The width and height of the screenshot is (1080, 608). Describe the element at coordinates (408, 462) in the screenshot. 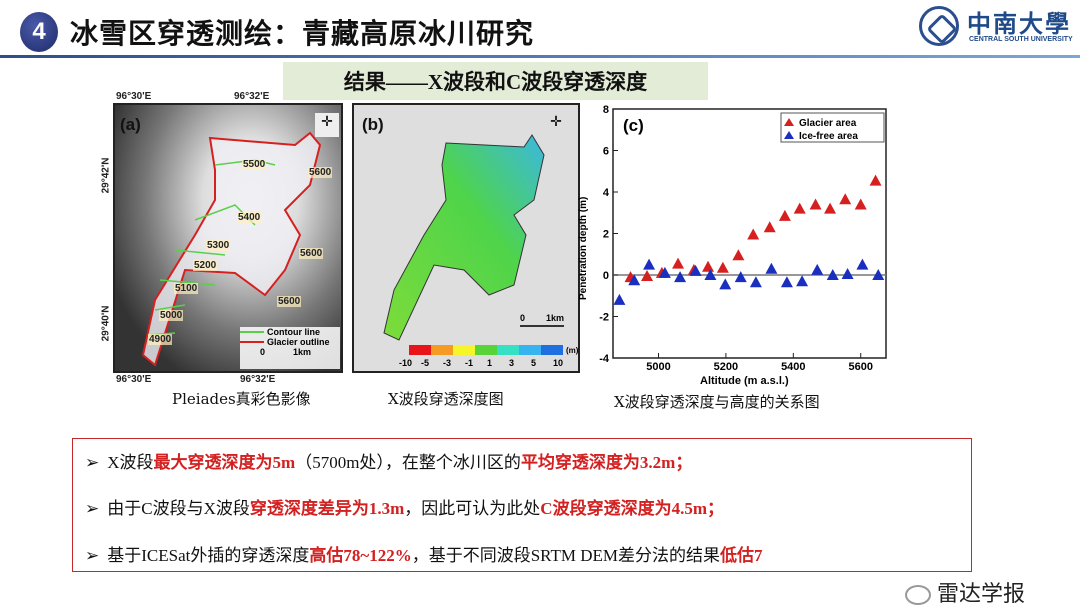

I see `bullet-text: （5700m处），在整个冰川区的` at that location.